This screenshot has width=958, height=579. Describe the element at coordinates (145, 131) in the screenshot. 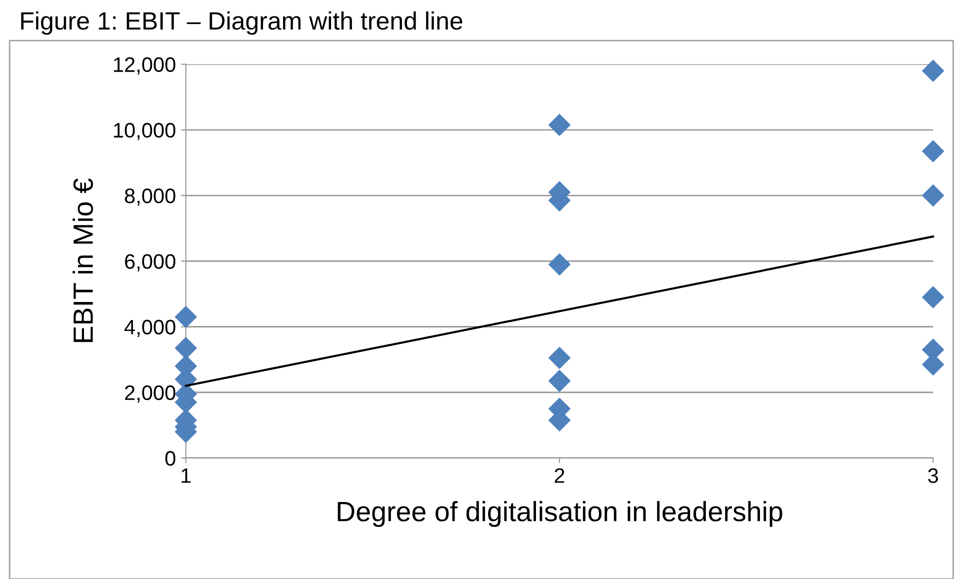

I see `y-tick-label: 10,000` at that location.